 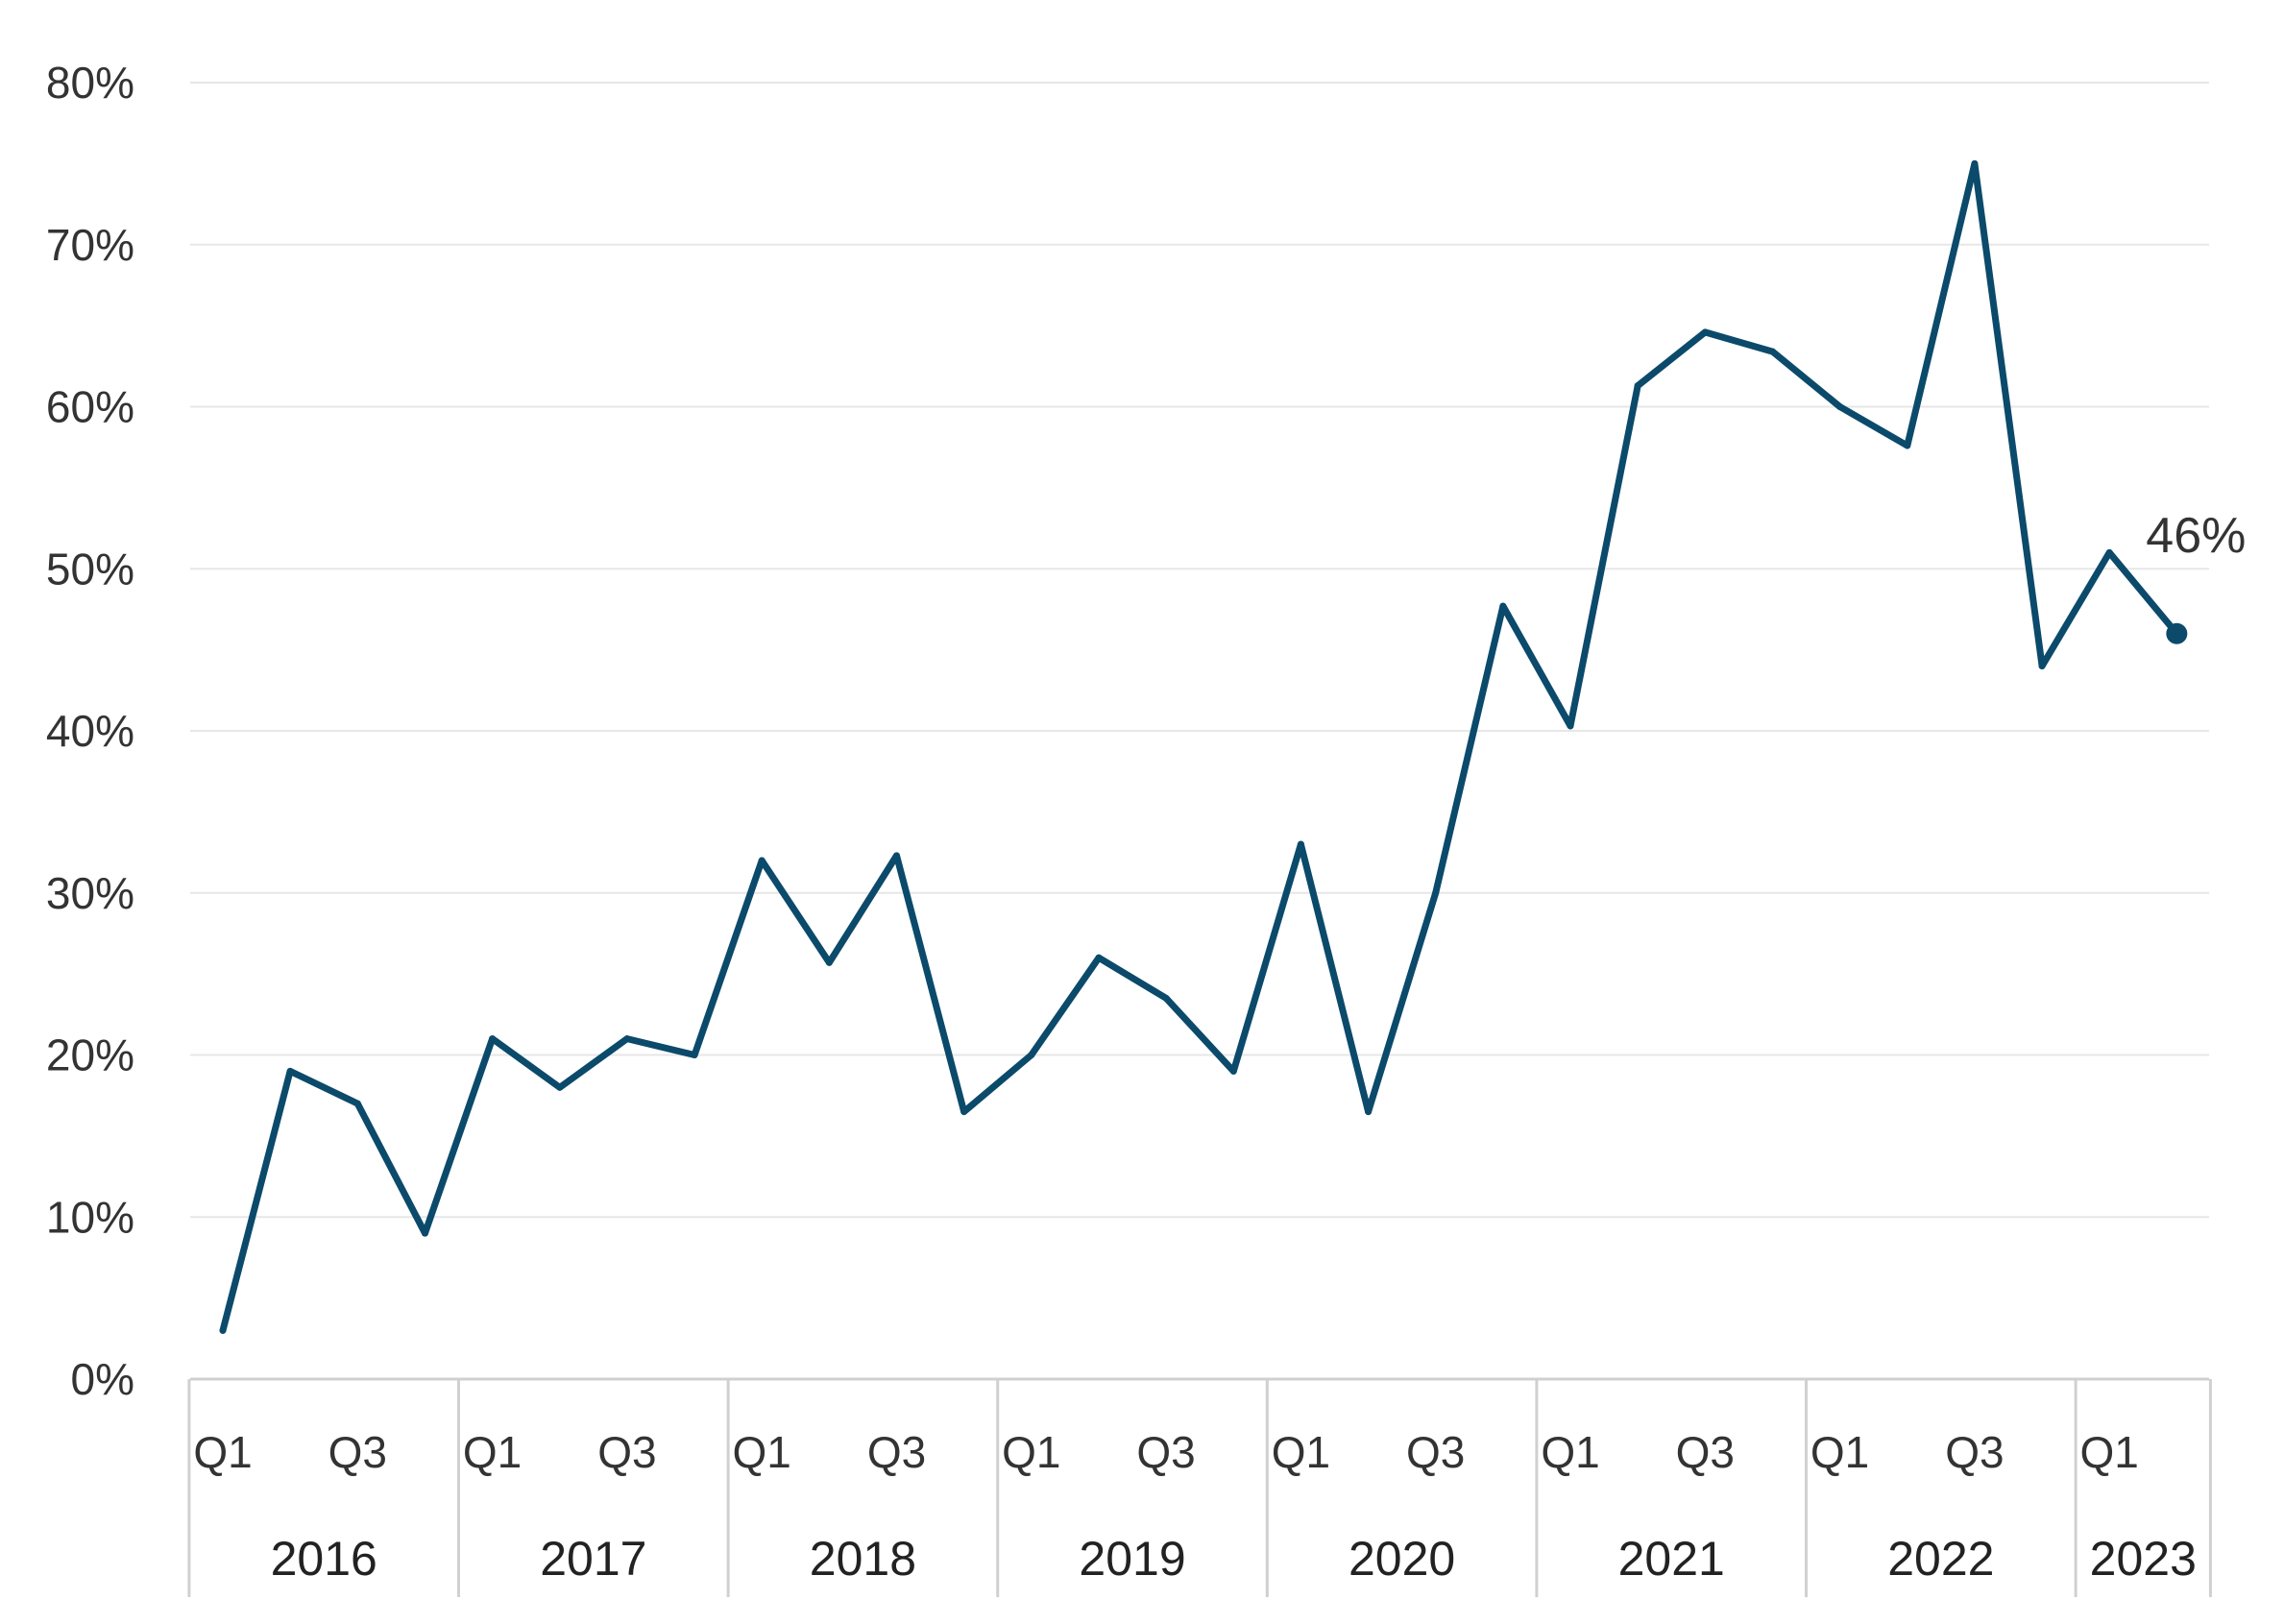 I want to click on year-label: 2019, so click(x=1132, y=1559).